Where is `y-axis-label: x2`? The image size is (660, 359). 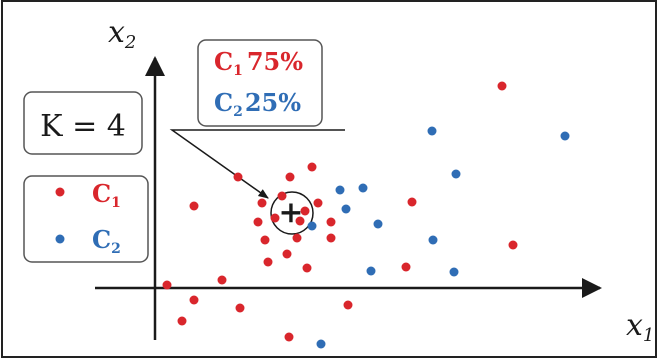
y-axis-label: x2 is located at coordinates (122, 34).